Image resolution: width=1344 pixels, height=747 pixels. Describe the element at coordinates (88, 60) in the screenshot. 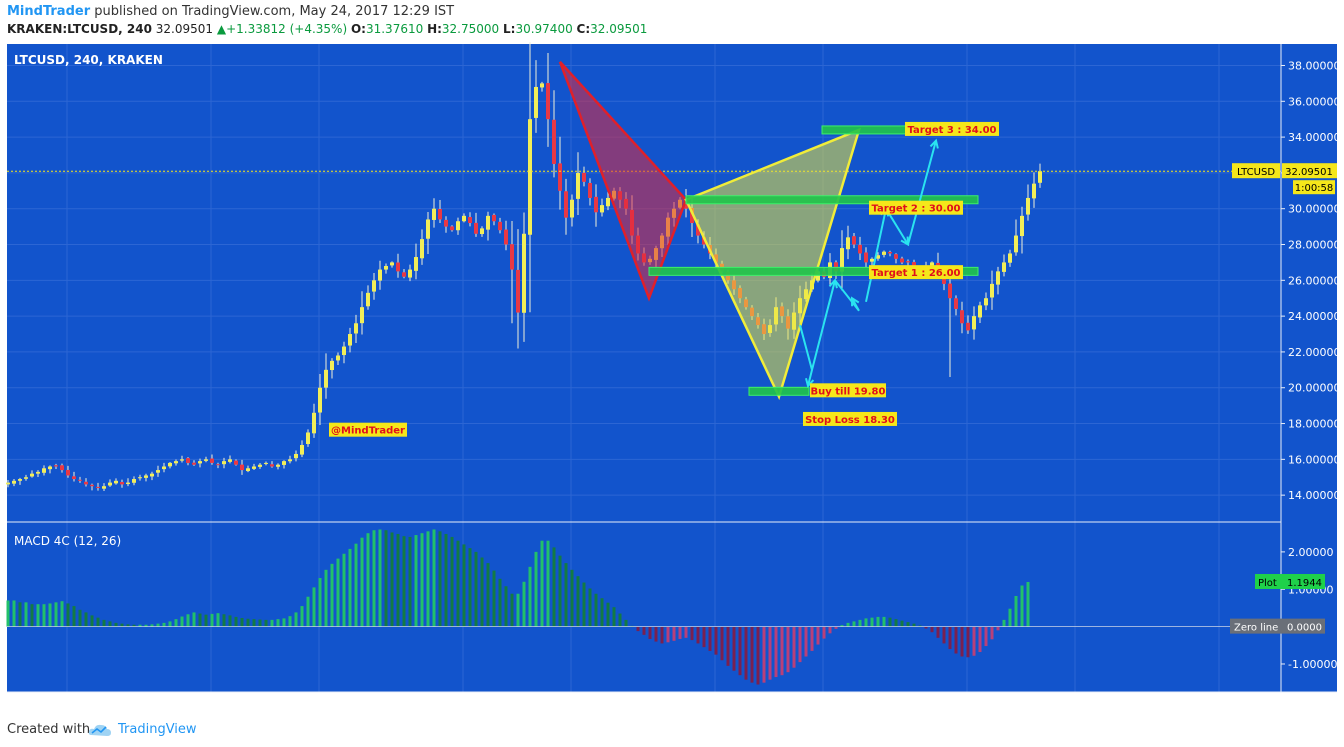

I see `chart-title: LTCUSD, 240, KRAKEN` at that location.